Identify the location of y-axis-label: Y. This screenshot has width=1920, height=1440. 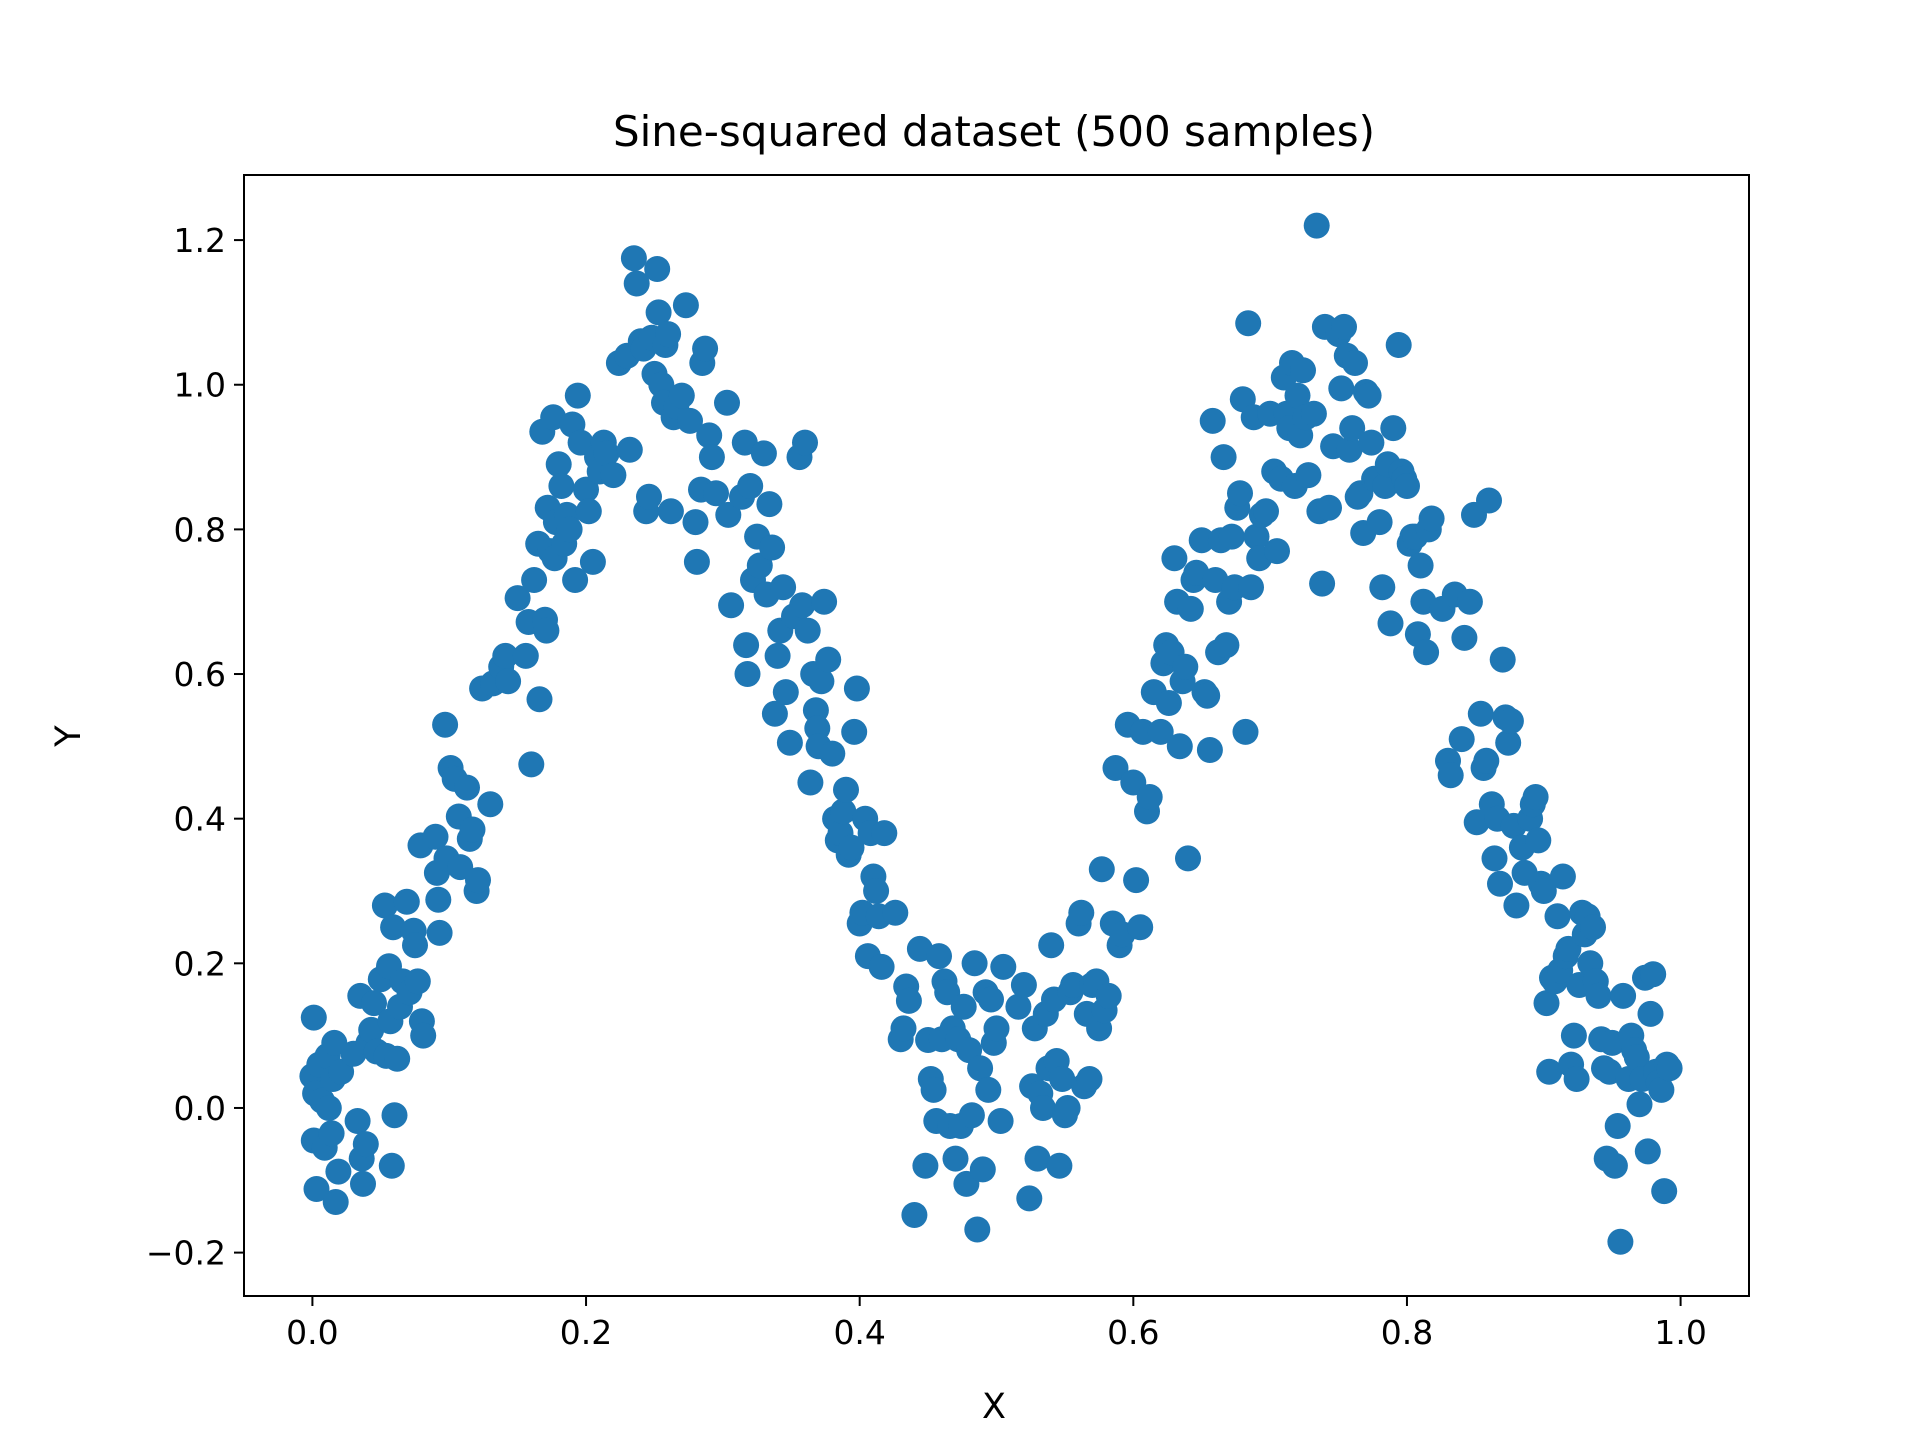
(69, 736).